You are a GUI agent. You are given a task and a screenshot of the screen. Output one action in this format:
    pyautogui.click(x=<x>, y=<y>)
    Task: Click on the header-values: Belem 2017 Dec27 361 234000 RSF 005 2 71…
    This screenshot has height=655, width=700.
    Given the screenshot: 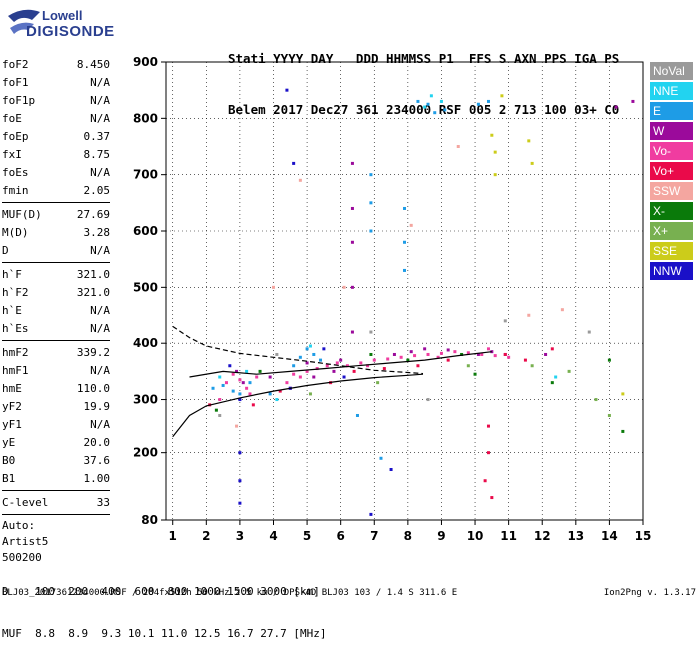 What is the action you would take?
    pyautogui.click(x=424, y=109)
    